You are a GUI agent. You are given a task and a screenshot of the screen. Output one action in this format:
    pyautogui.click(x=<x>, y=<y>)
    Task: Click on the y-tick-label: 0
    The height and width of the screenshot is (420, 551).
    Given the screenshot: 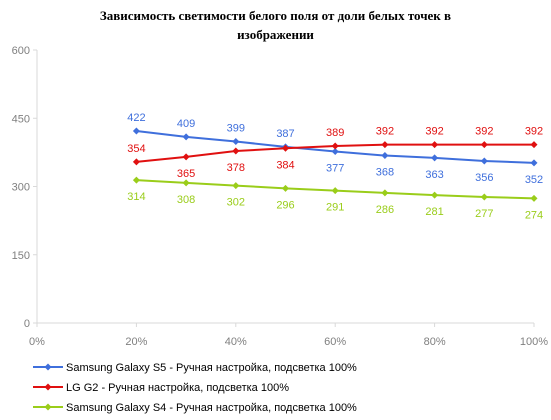 What is the action you would take?
    pyautogui.click(x=27, y=324)
    